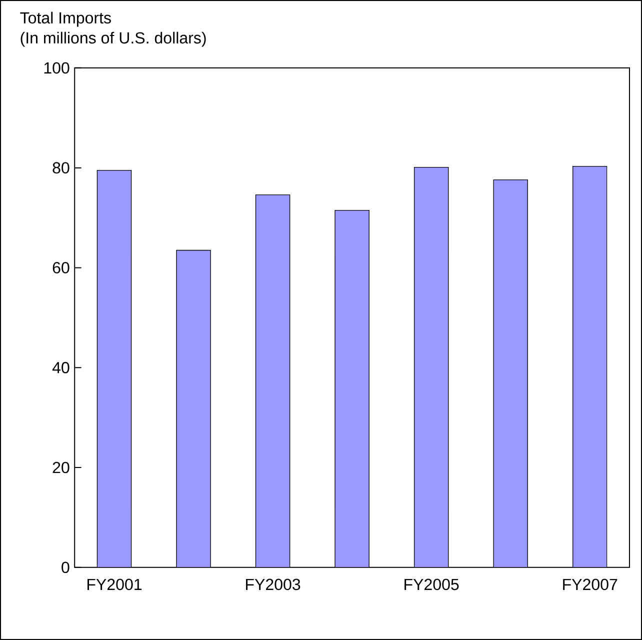  I want to click on x-tick-label: FY2005, so click(431, 584).